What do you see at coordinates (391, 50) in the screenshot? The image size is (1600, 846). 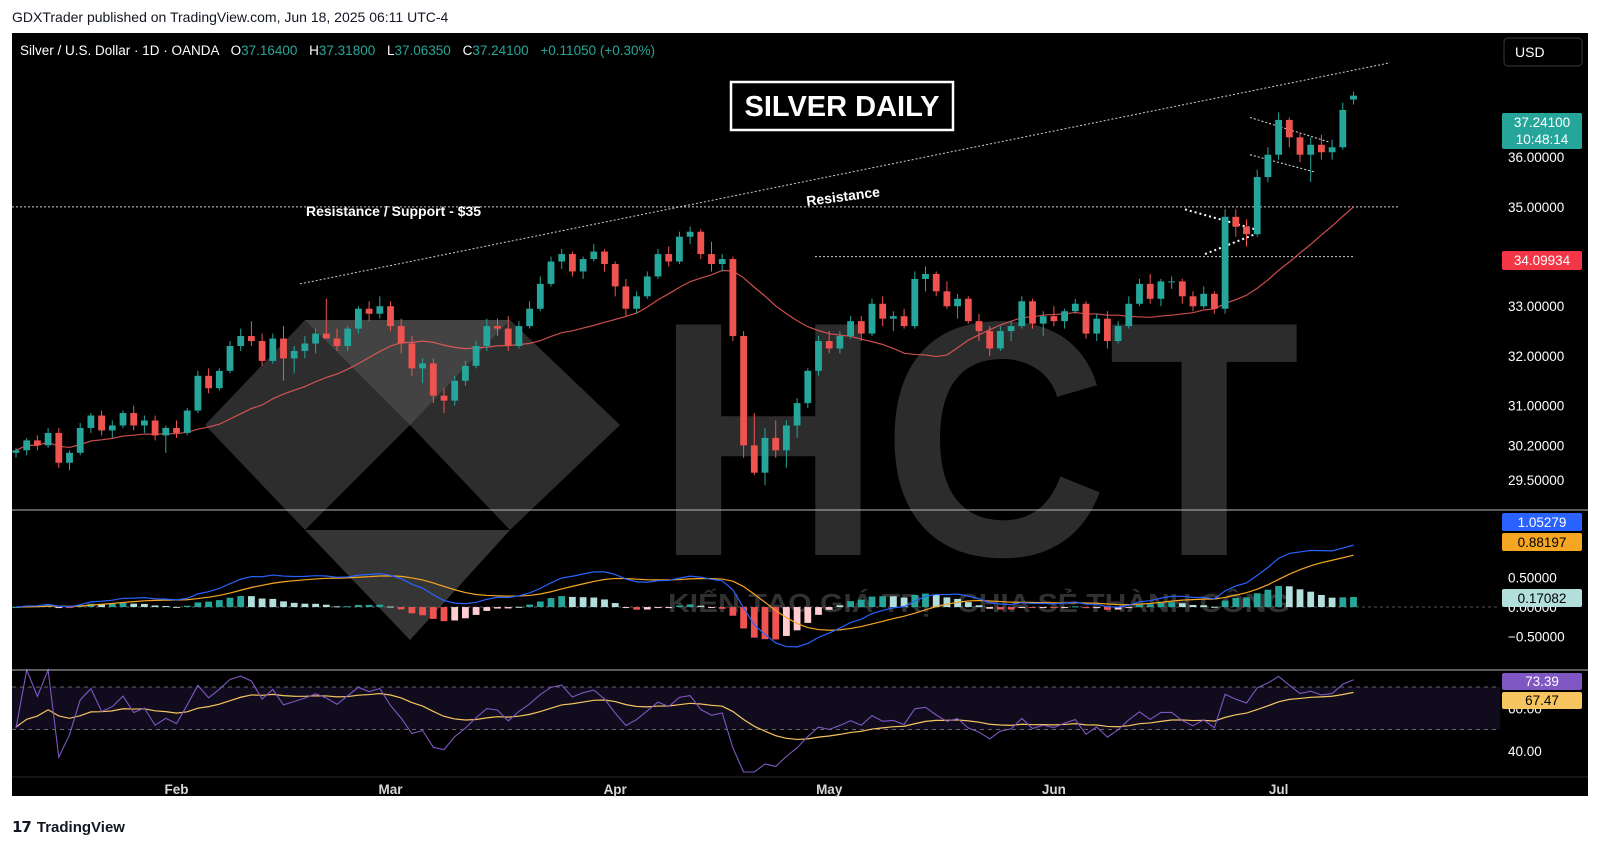 I see `low-label: L` at bounding box center [391, 50].